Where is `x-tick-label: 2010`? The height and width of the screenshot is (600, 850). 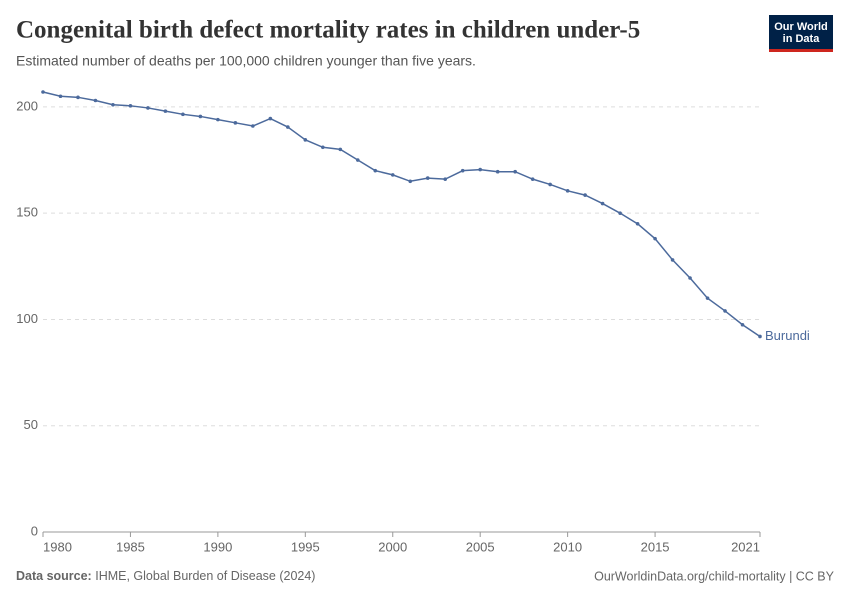
x-tick-label: 2010 is located at coordinates (567, 546).